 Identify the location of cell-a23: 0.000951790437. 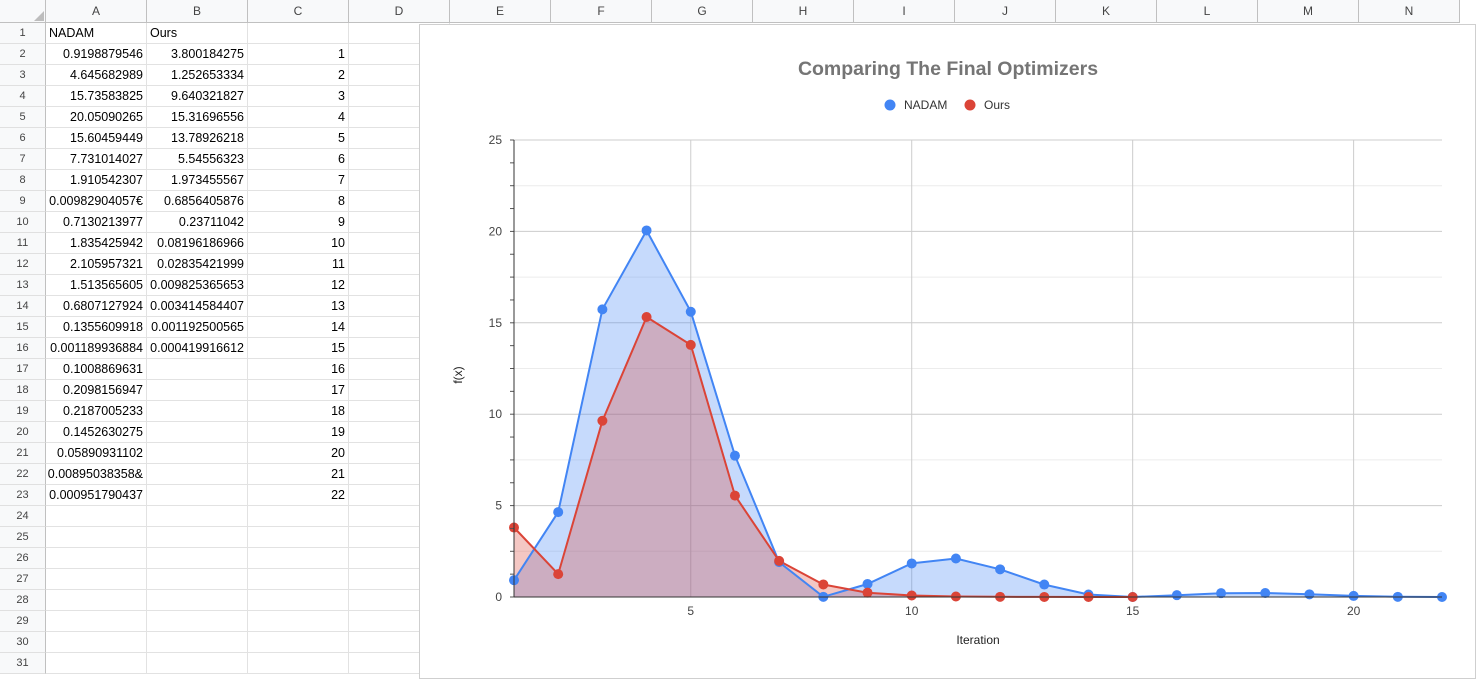
(96, 495).